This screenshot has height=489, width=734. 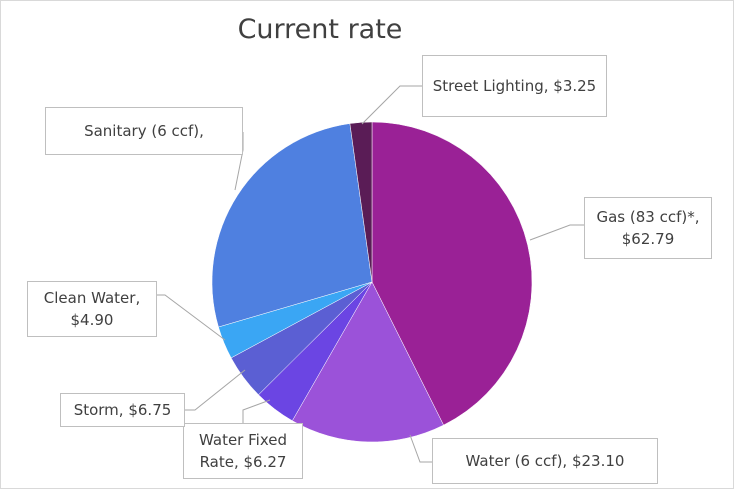 What do you see at coordinates (243, 451) in the screenshot?
I see `data-label: Water Fixed Rate, $6.27` at bounding box center [243, 451].